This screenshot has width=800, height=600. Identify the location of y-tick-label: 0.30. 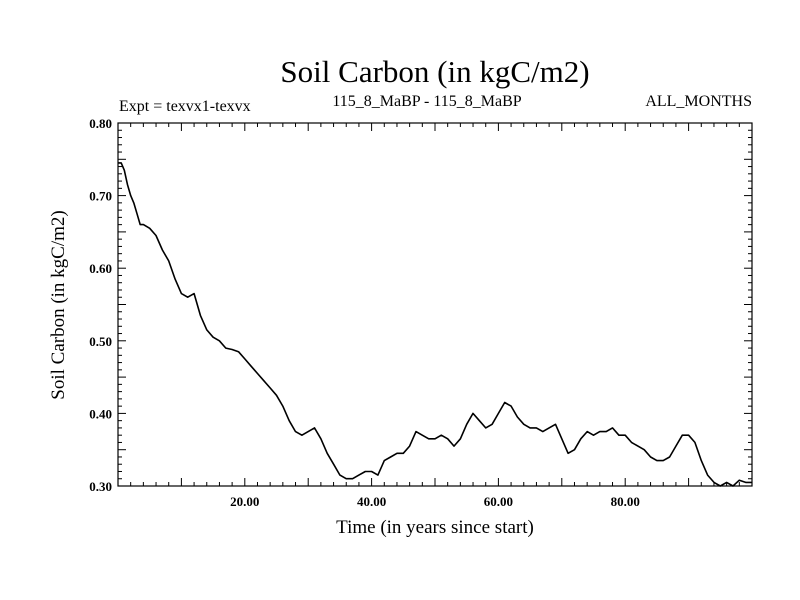
(100, 486).